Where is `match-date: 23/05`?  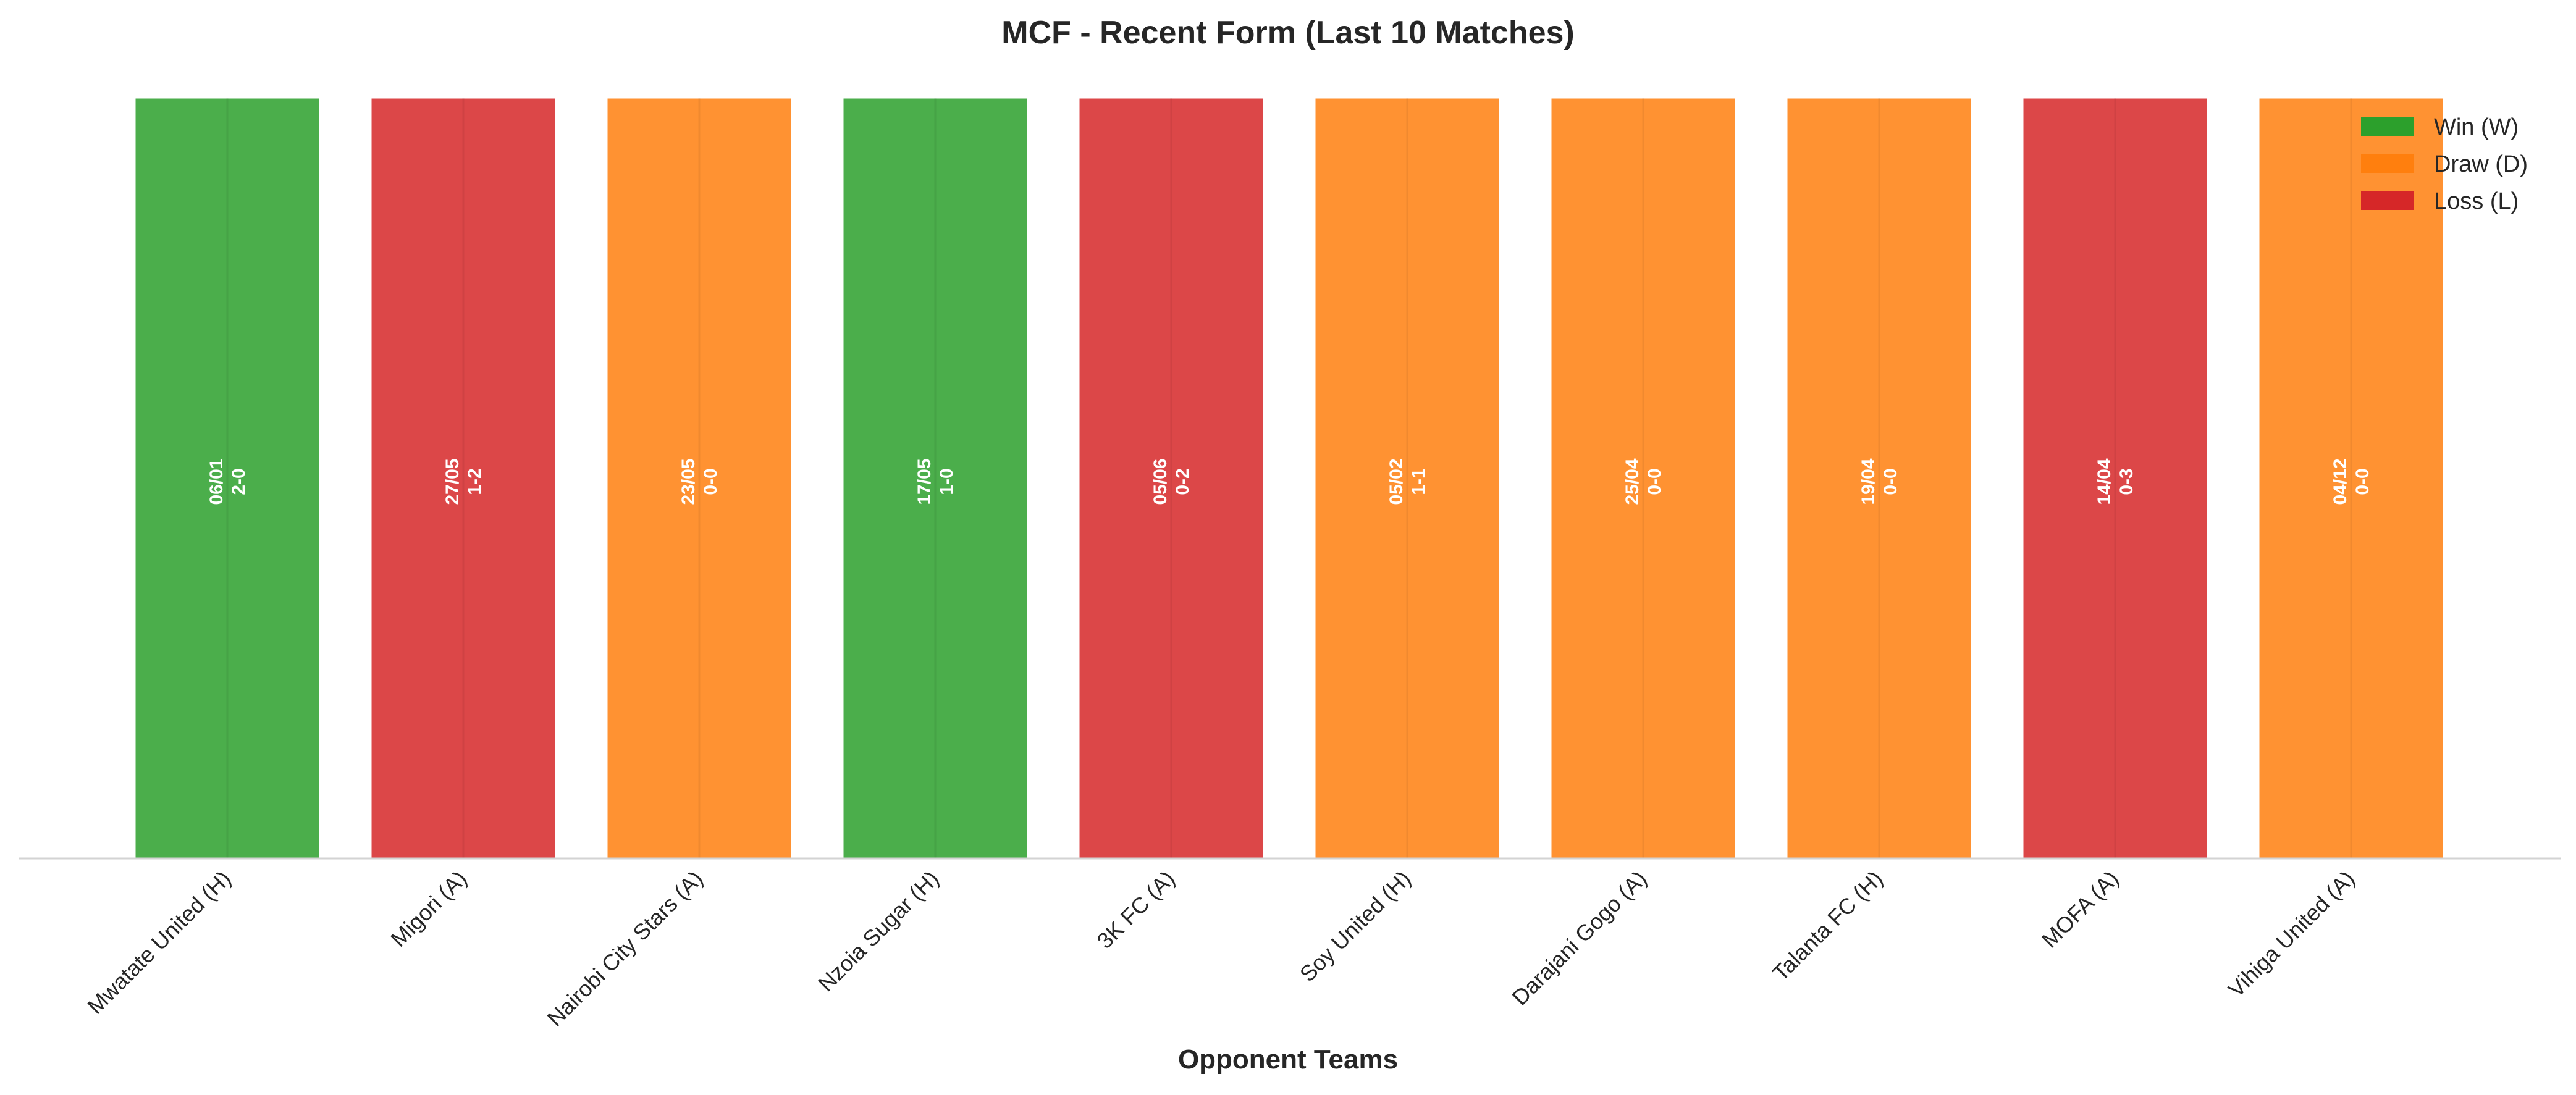 match-date: 23/05 is located at coordinates (688, 481).